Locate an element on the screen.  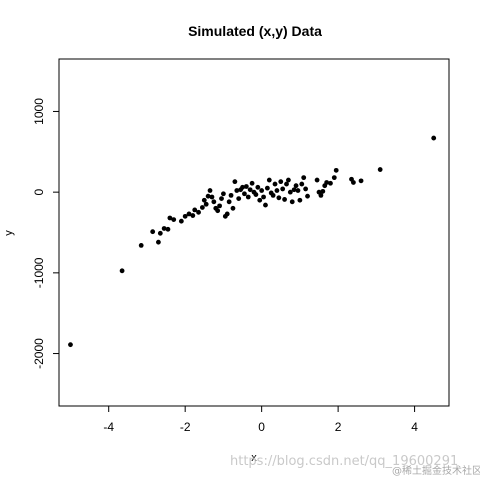
x-tick-label: 0 is located at coordinates (261, 427).